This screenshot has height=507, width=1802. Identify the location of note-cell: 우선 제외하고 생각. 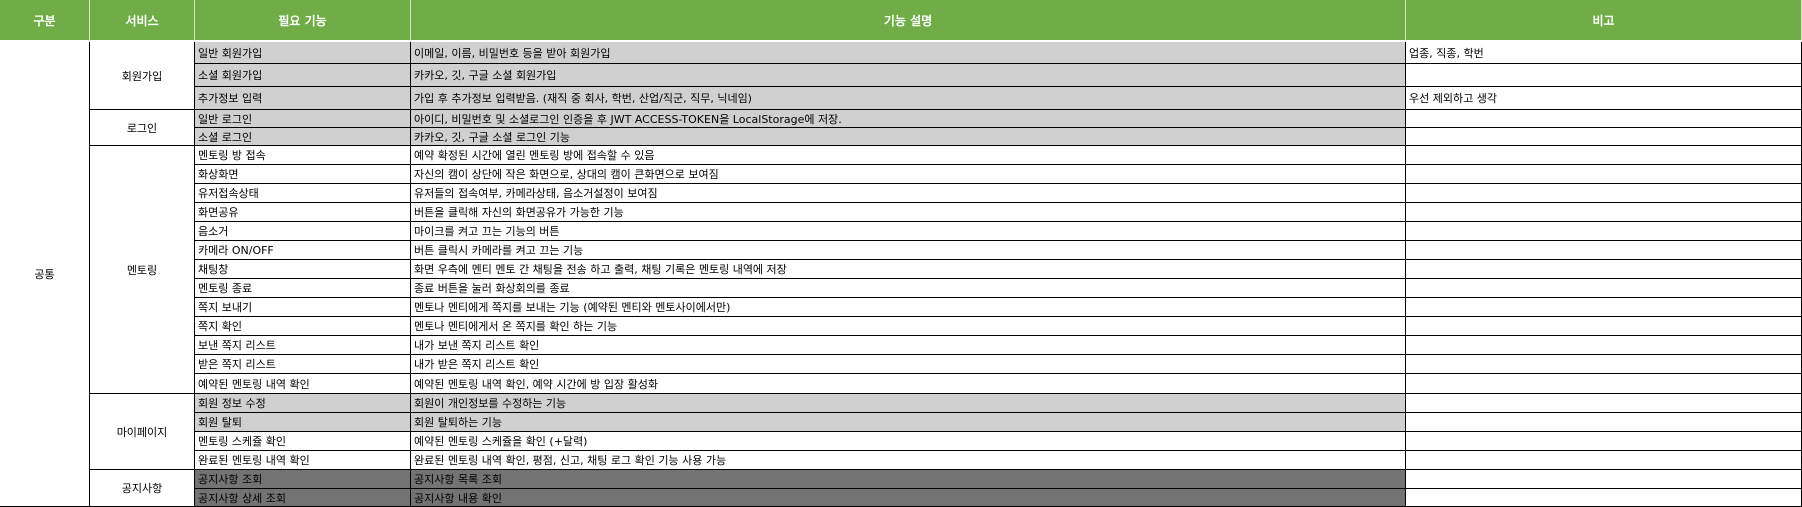
(1604, 98).